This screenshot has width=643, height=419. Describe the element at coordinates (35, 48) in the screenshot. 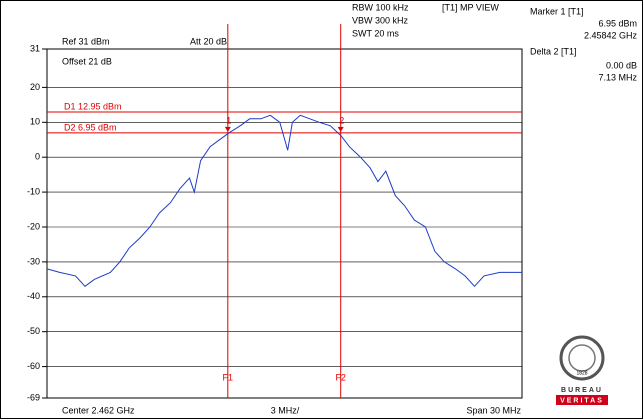

I see `y-tick-label: 31` at that location.